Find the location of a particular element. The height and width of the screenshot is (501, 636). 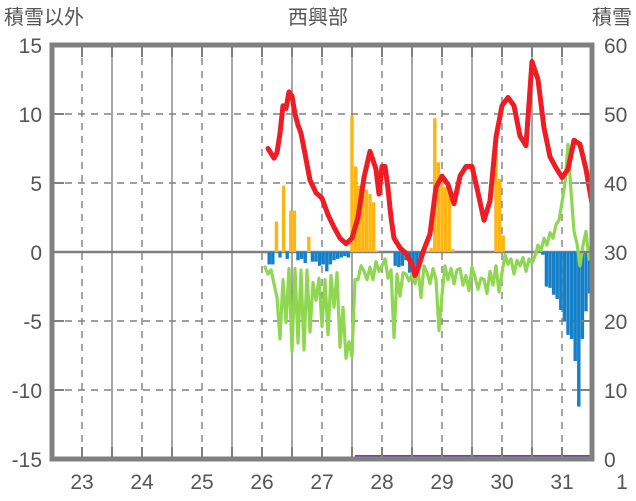

right-axis-tick: 20 is located at coordinates (615, 322).